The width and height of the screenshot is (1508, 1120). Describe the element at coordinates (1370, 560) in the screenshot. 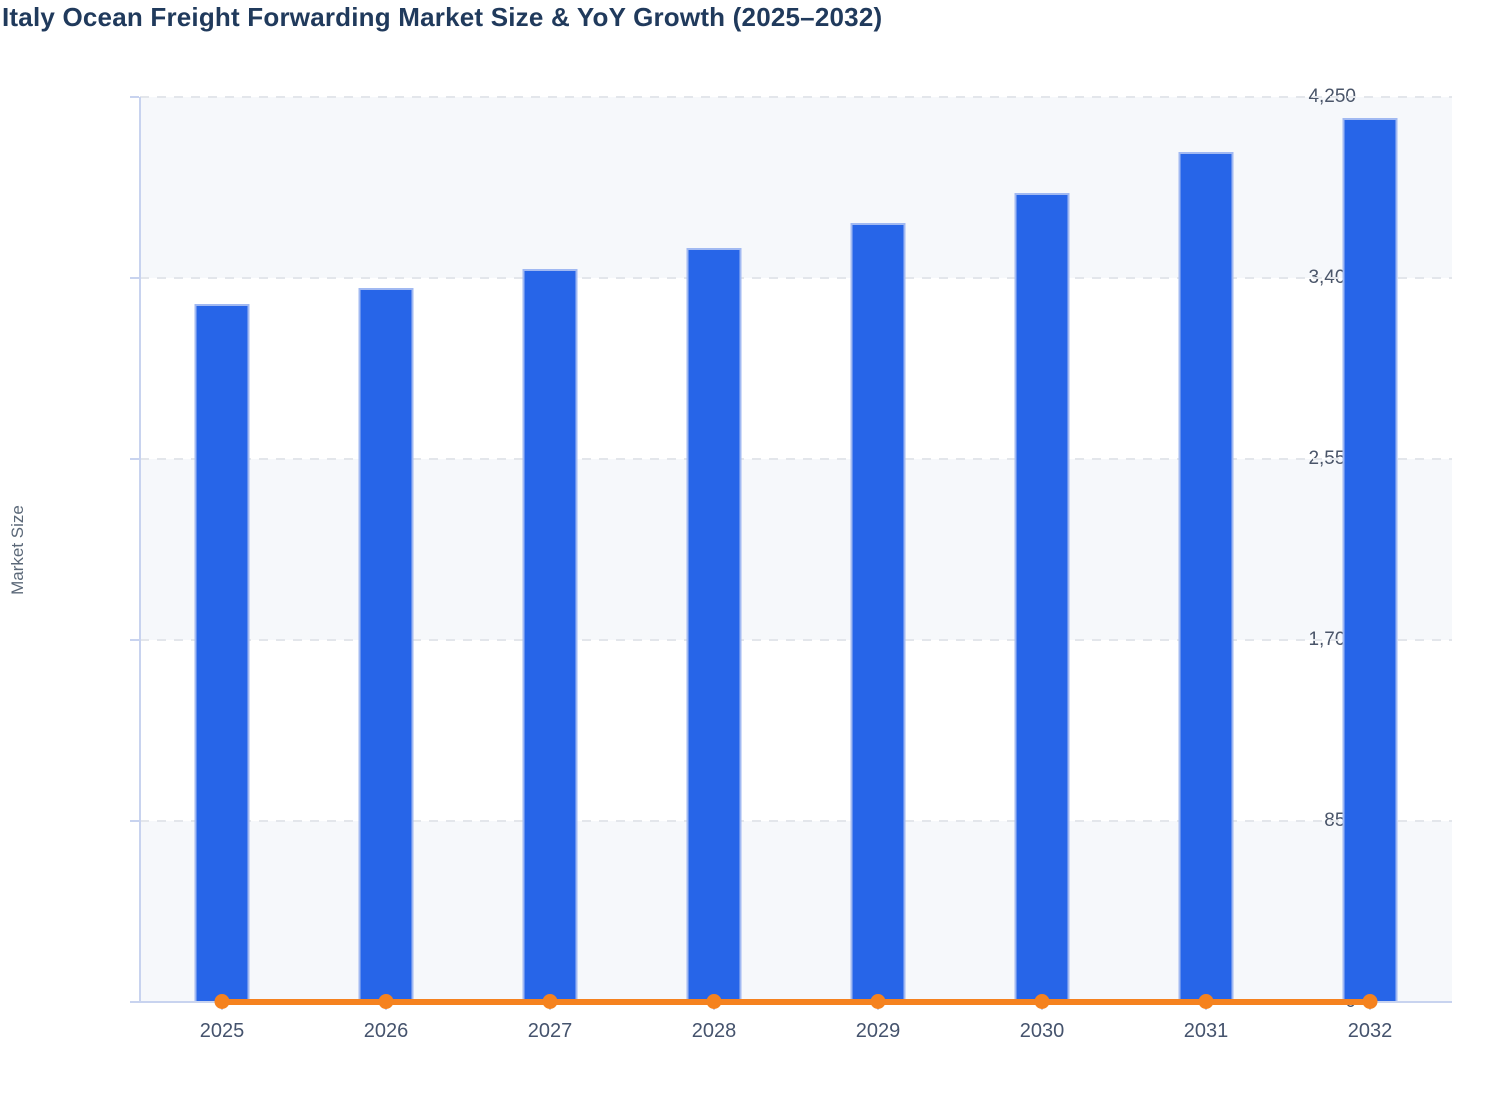

I see `bar-2032` at that location.